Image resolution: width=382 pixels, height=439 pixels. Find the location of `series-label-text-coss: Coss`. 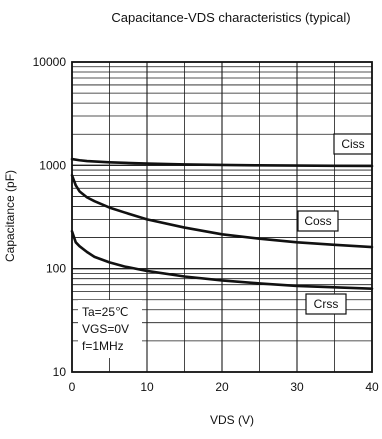

series-label-text-coss: Coss is located at coordinates (317, 221).